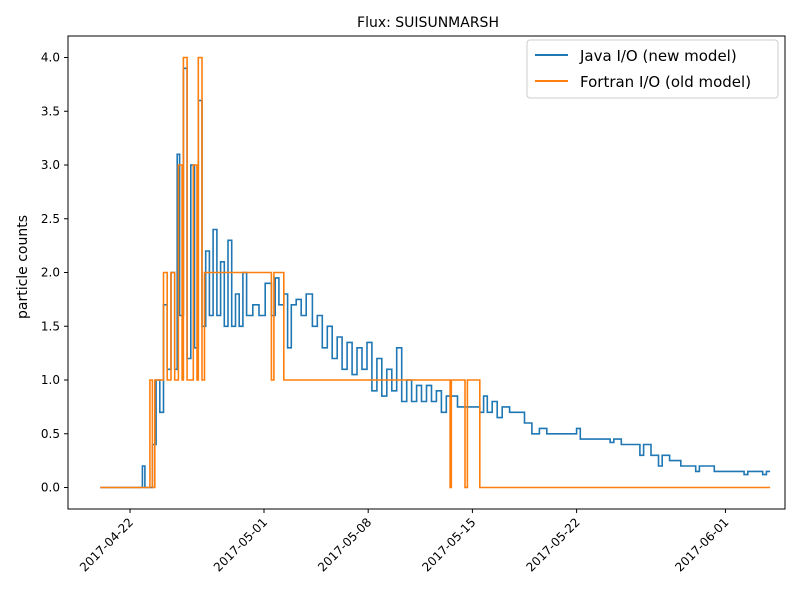  I want to click on y-tick-label: 1.5, so click(50, 326).